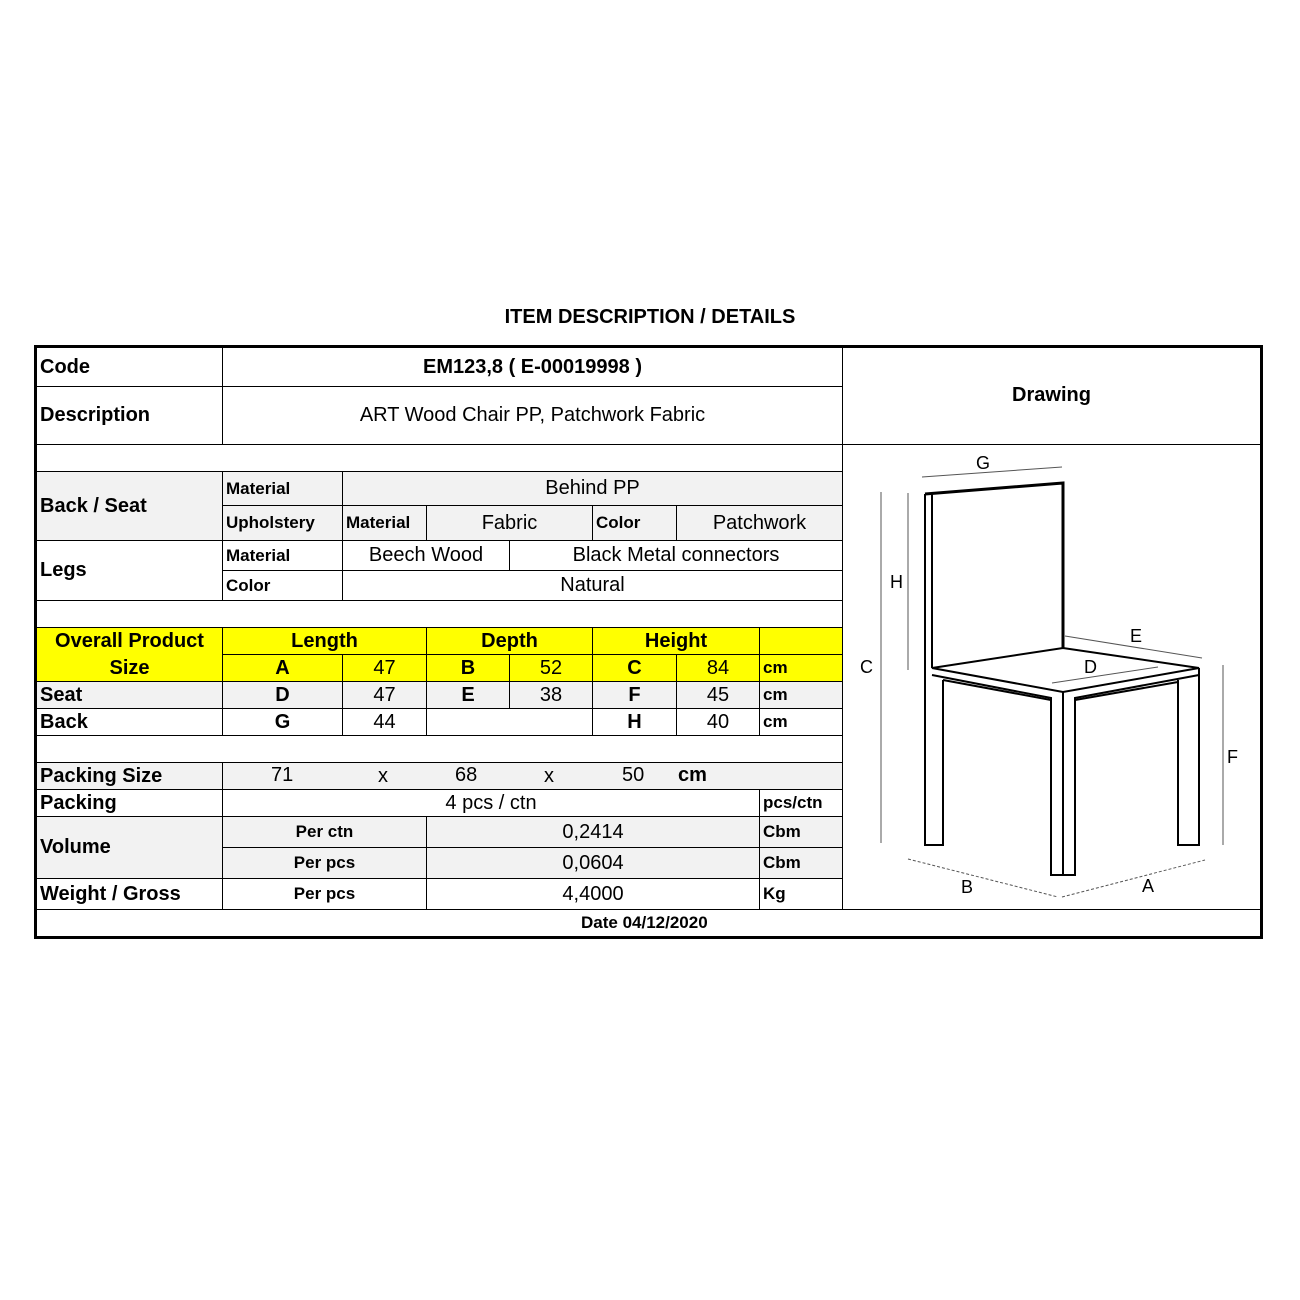  Describe the element at coordinates (592, 488) in the screenshot. I see `back-seat-material-value: Behind PP` at that location.